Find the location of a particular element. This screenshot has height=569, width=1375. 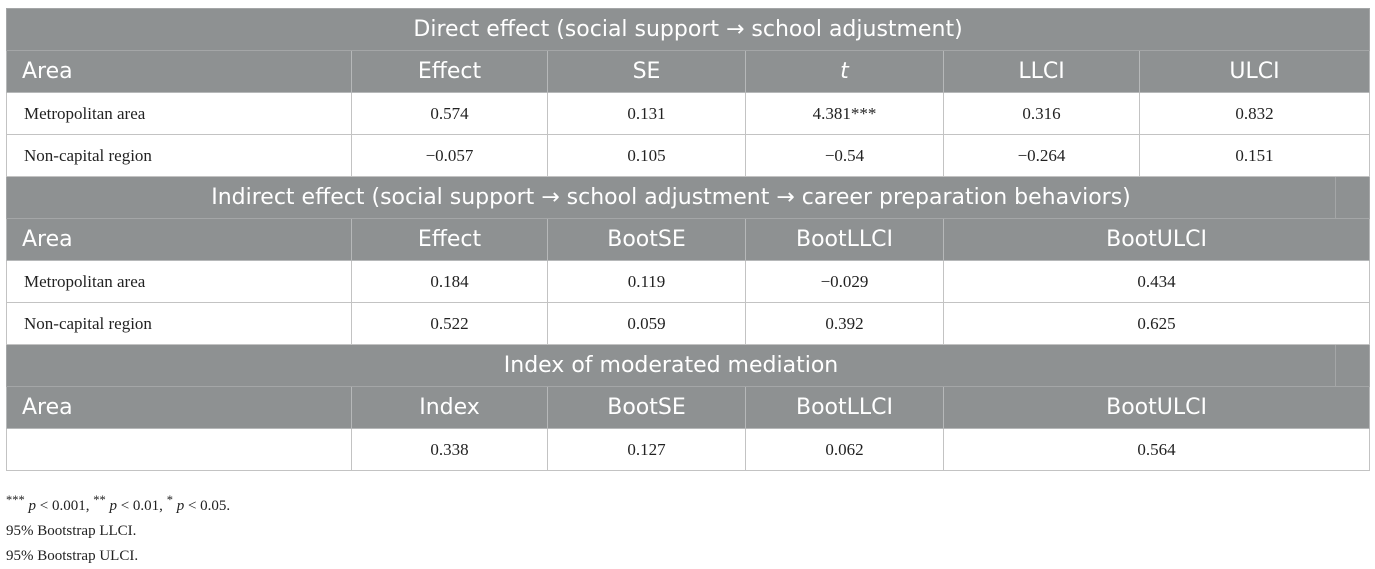

column-header-llci: LLCI is located at coordinates (1041, 71).